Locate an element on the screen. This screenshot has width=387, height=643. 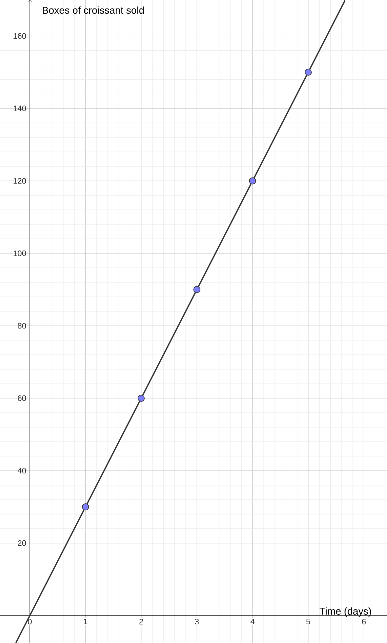
y-axis-title: Boxes of croissant sold is located at coordinates (93, 10).